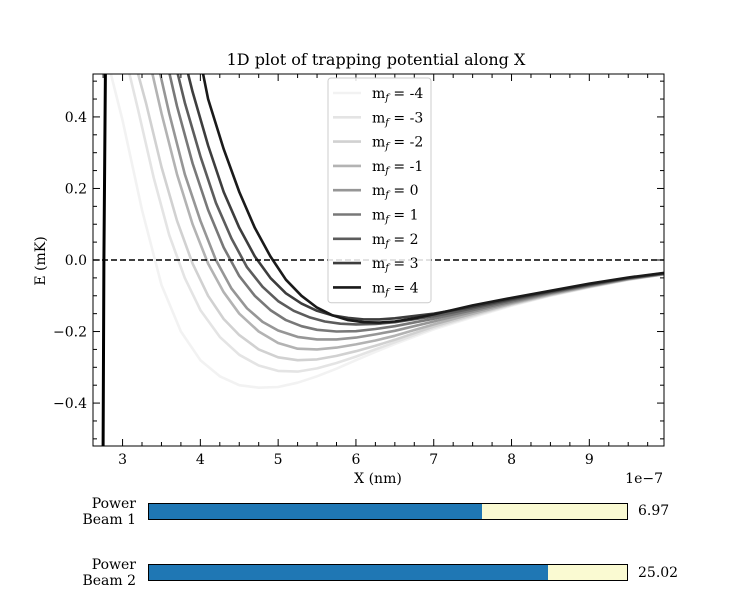 Image resolution: width=738 pixels, height=613 pixels. Describe the element at coordinates (397, 144) in the screenshot. I see `legend-label: mf = -2` at that location.